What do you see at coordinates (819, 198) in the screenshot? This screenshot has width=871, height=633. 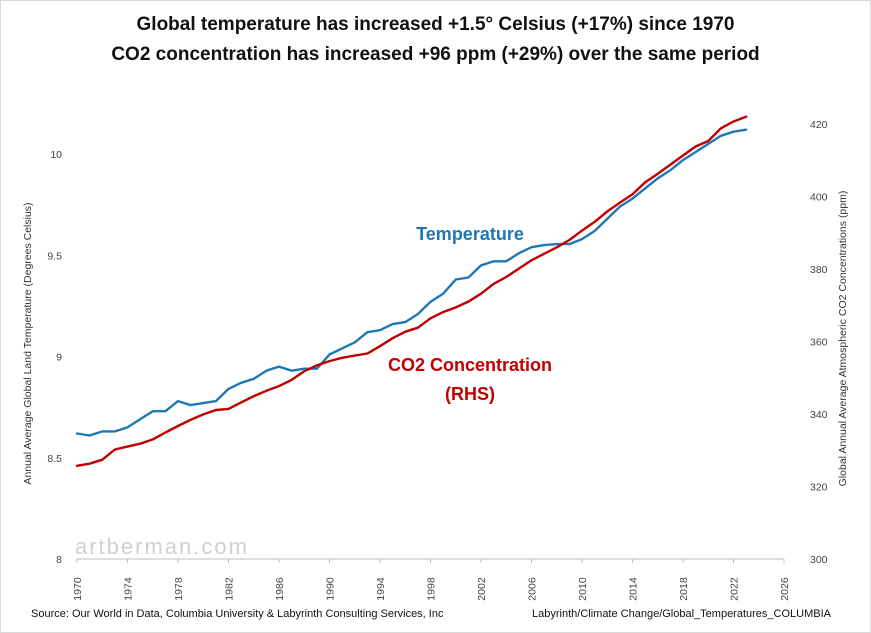 I see `y2-tick-label: 400` at bounding box center [819, 198].